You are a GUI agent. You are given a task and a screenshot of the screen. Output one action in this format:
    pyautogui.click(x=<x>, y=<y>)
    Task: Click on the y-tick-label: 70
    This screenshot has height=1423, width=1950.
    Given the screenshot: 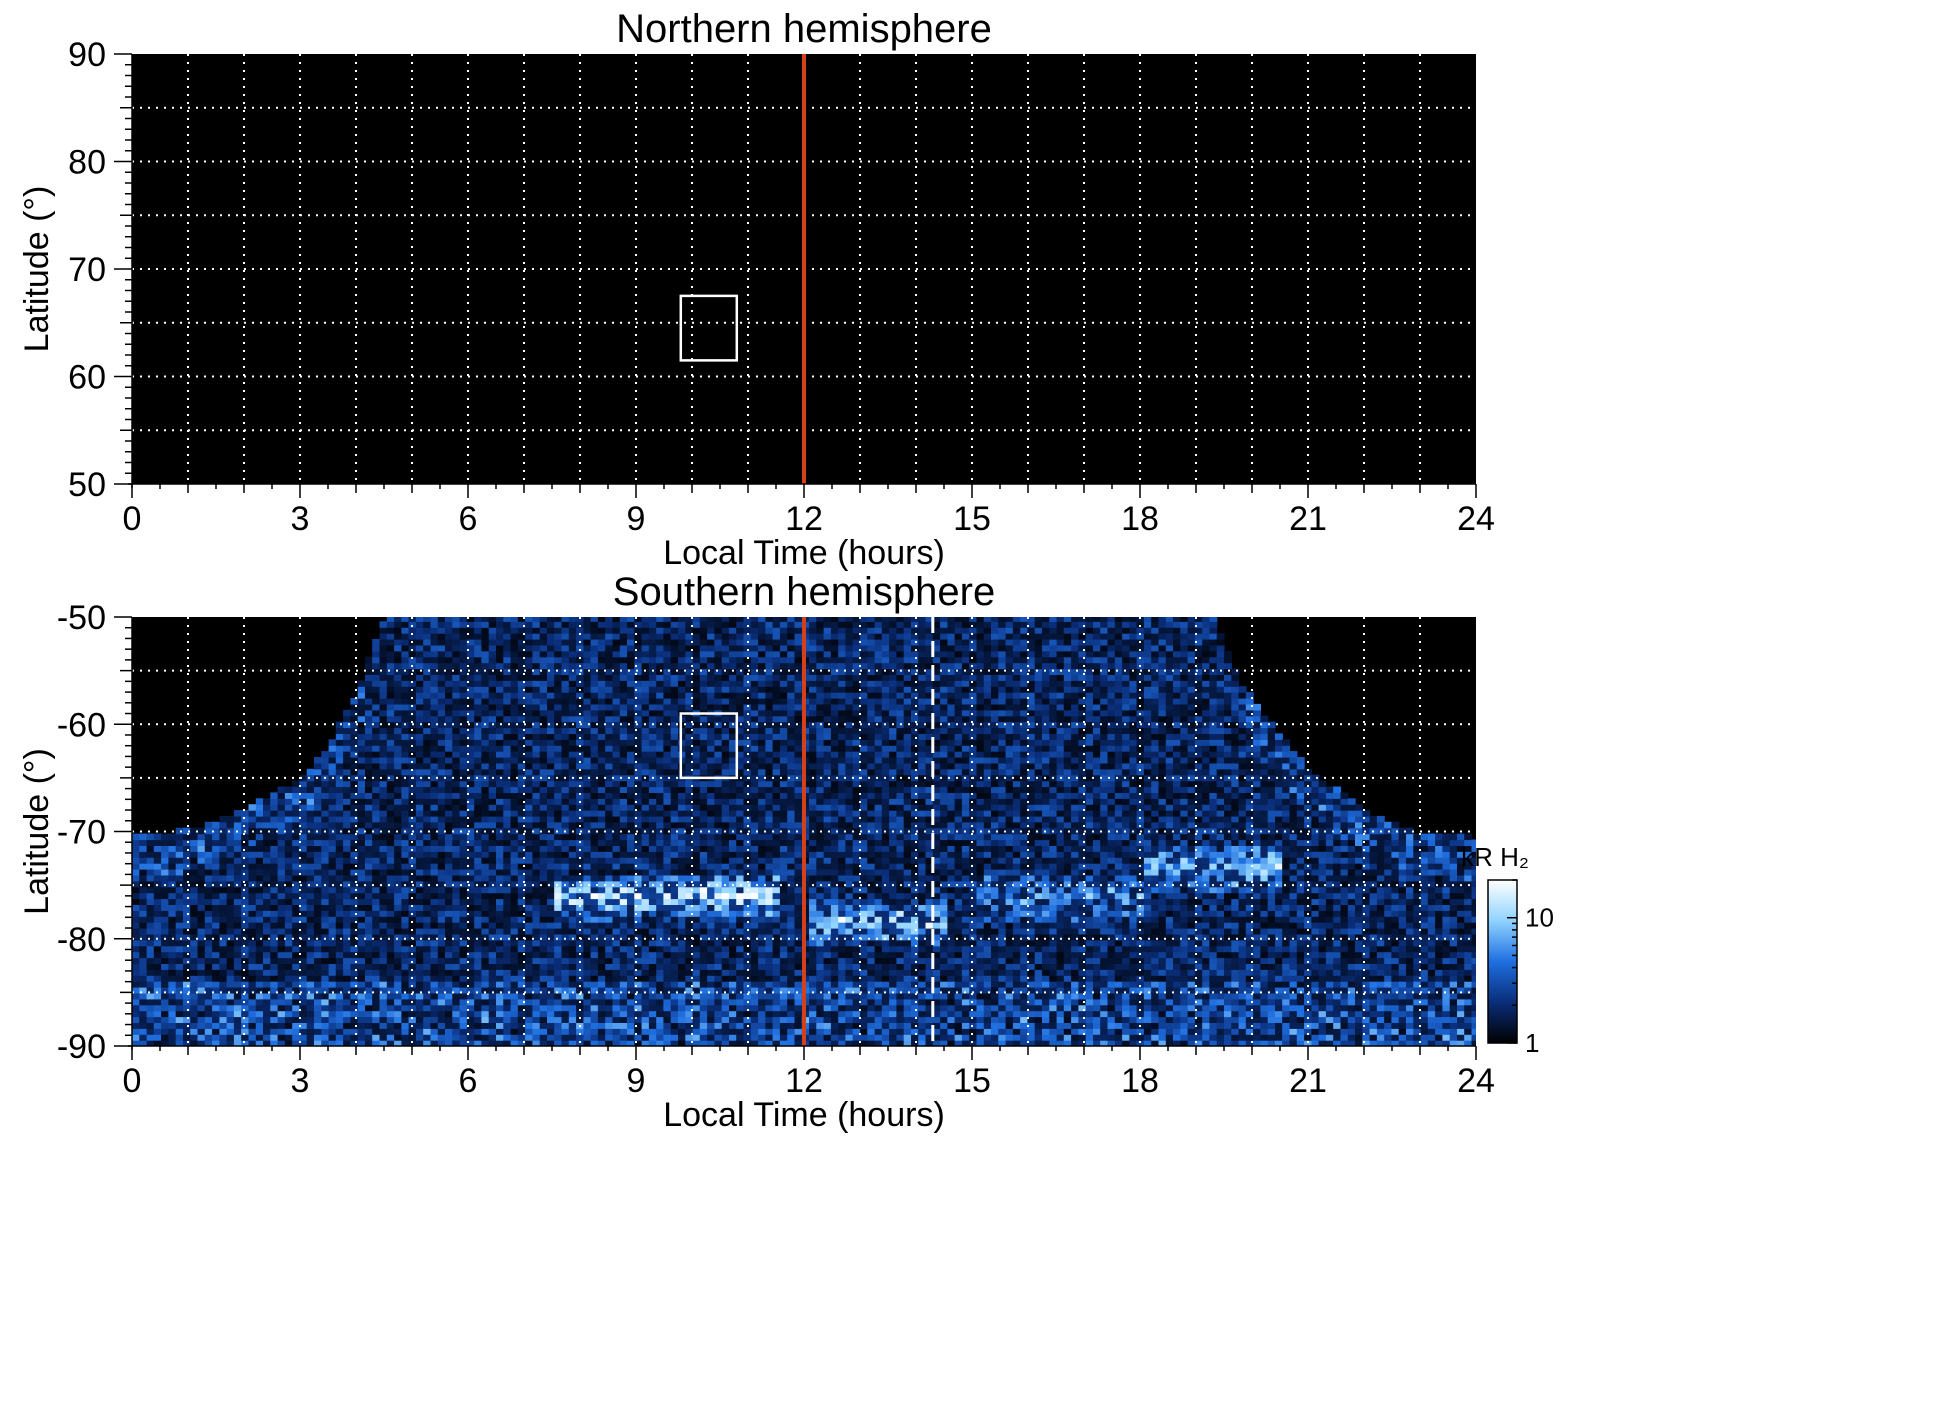 What is the action you would take?
    pyautogui.click(x=87, y=270)
    